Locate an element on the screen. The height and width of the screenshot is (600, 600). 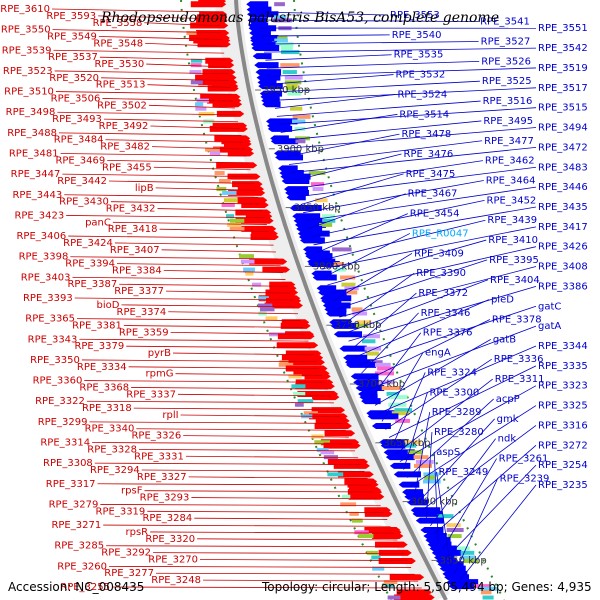
gene-label-left: RPE_3248 is located at coordinates (176, 580).